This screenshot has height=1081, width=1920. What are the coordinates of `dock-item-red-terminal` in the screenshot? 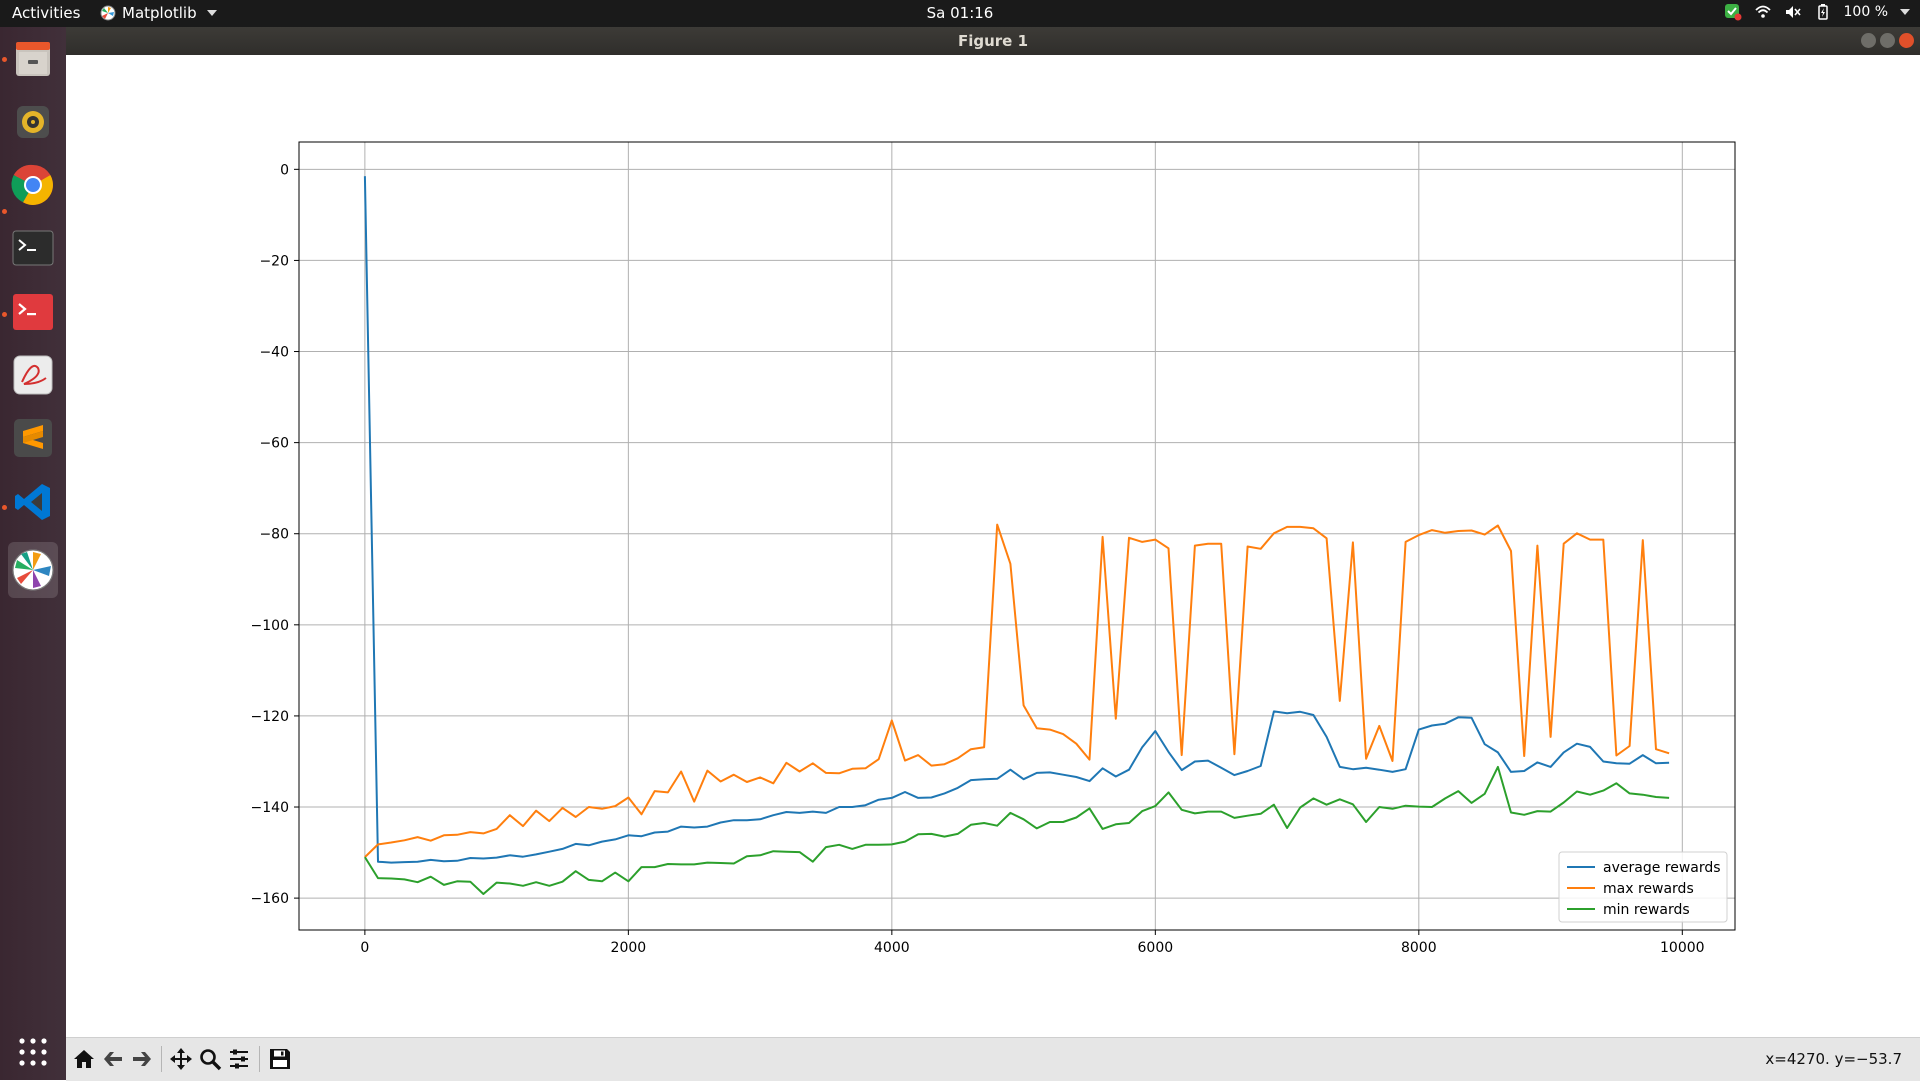 It's located at (33, 312).